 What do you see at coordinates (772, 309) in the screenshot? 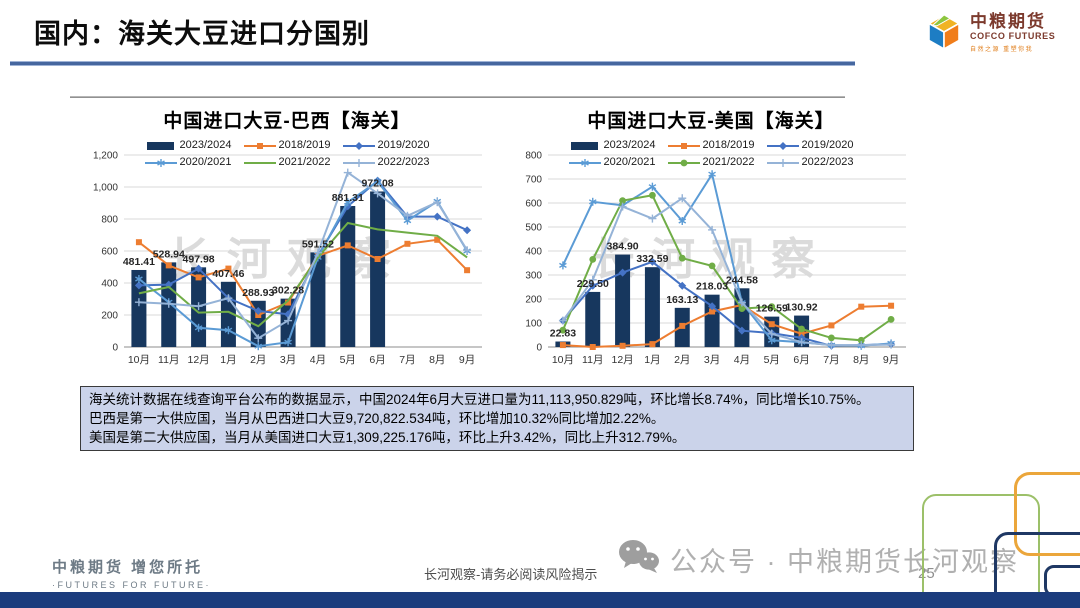
I see `bar-data-label: 126.59` at bounding box center [772, 309].